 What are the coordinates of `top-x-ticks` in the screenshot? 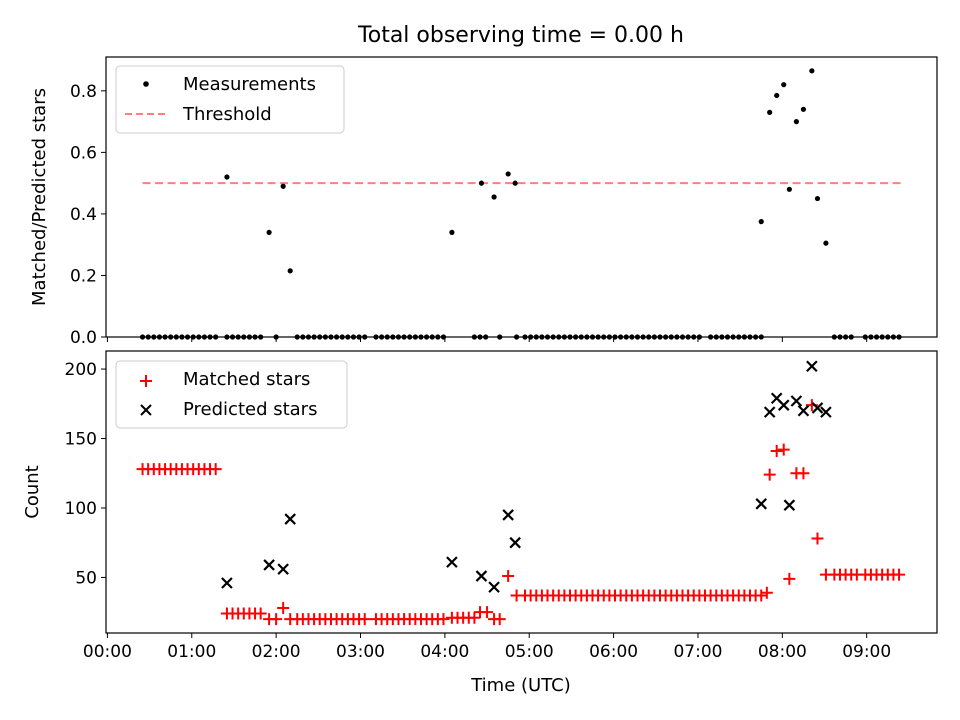 It's located at (487, 339).